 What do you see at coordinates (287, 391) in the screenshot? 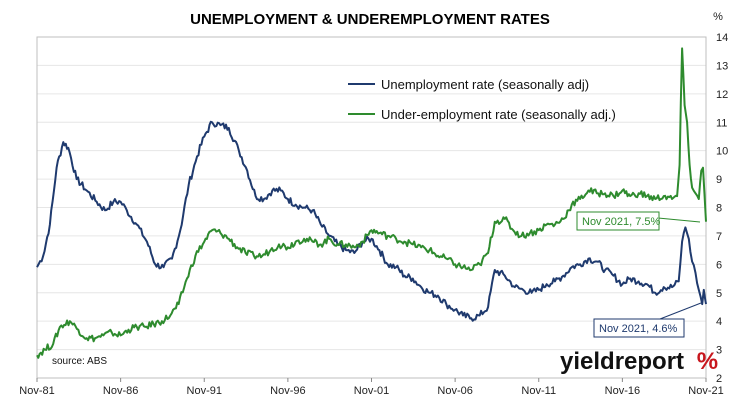
I see `x-tick-label: Nov-96` at bounding box center [287, 391].